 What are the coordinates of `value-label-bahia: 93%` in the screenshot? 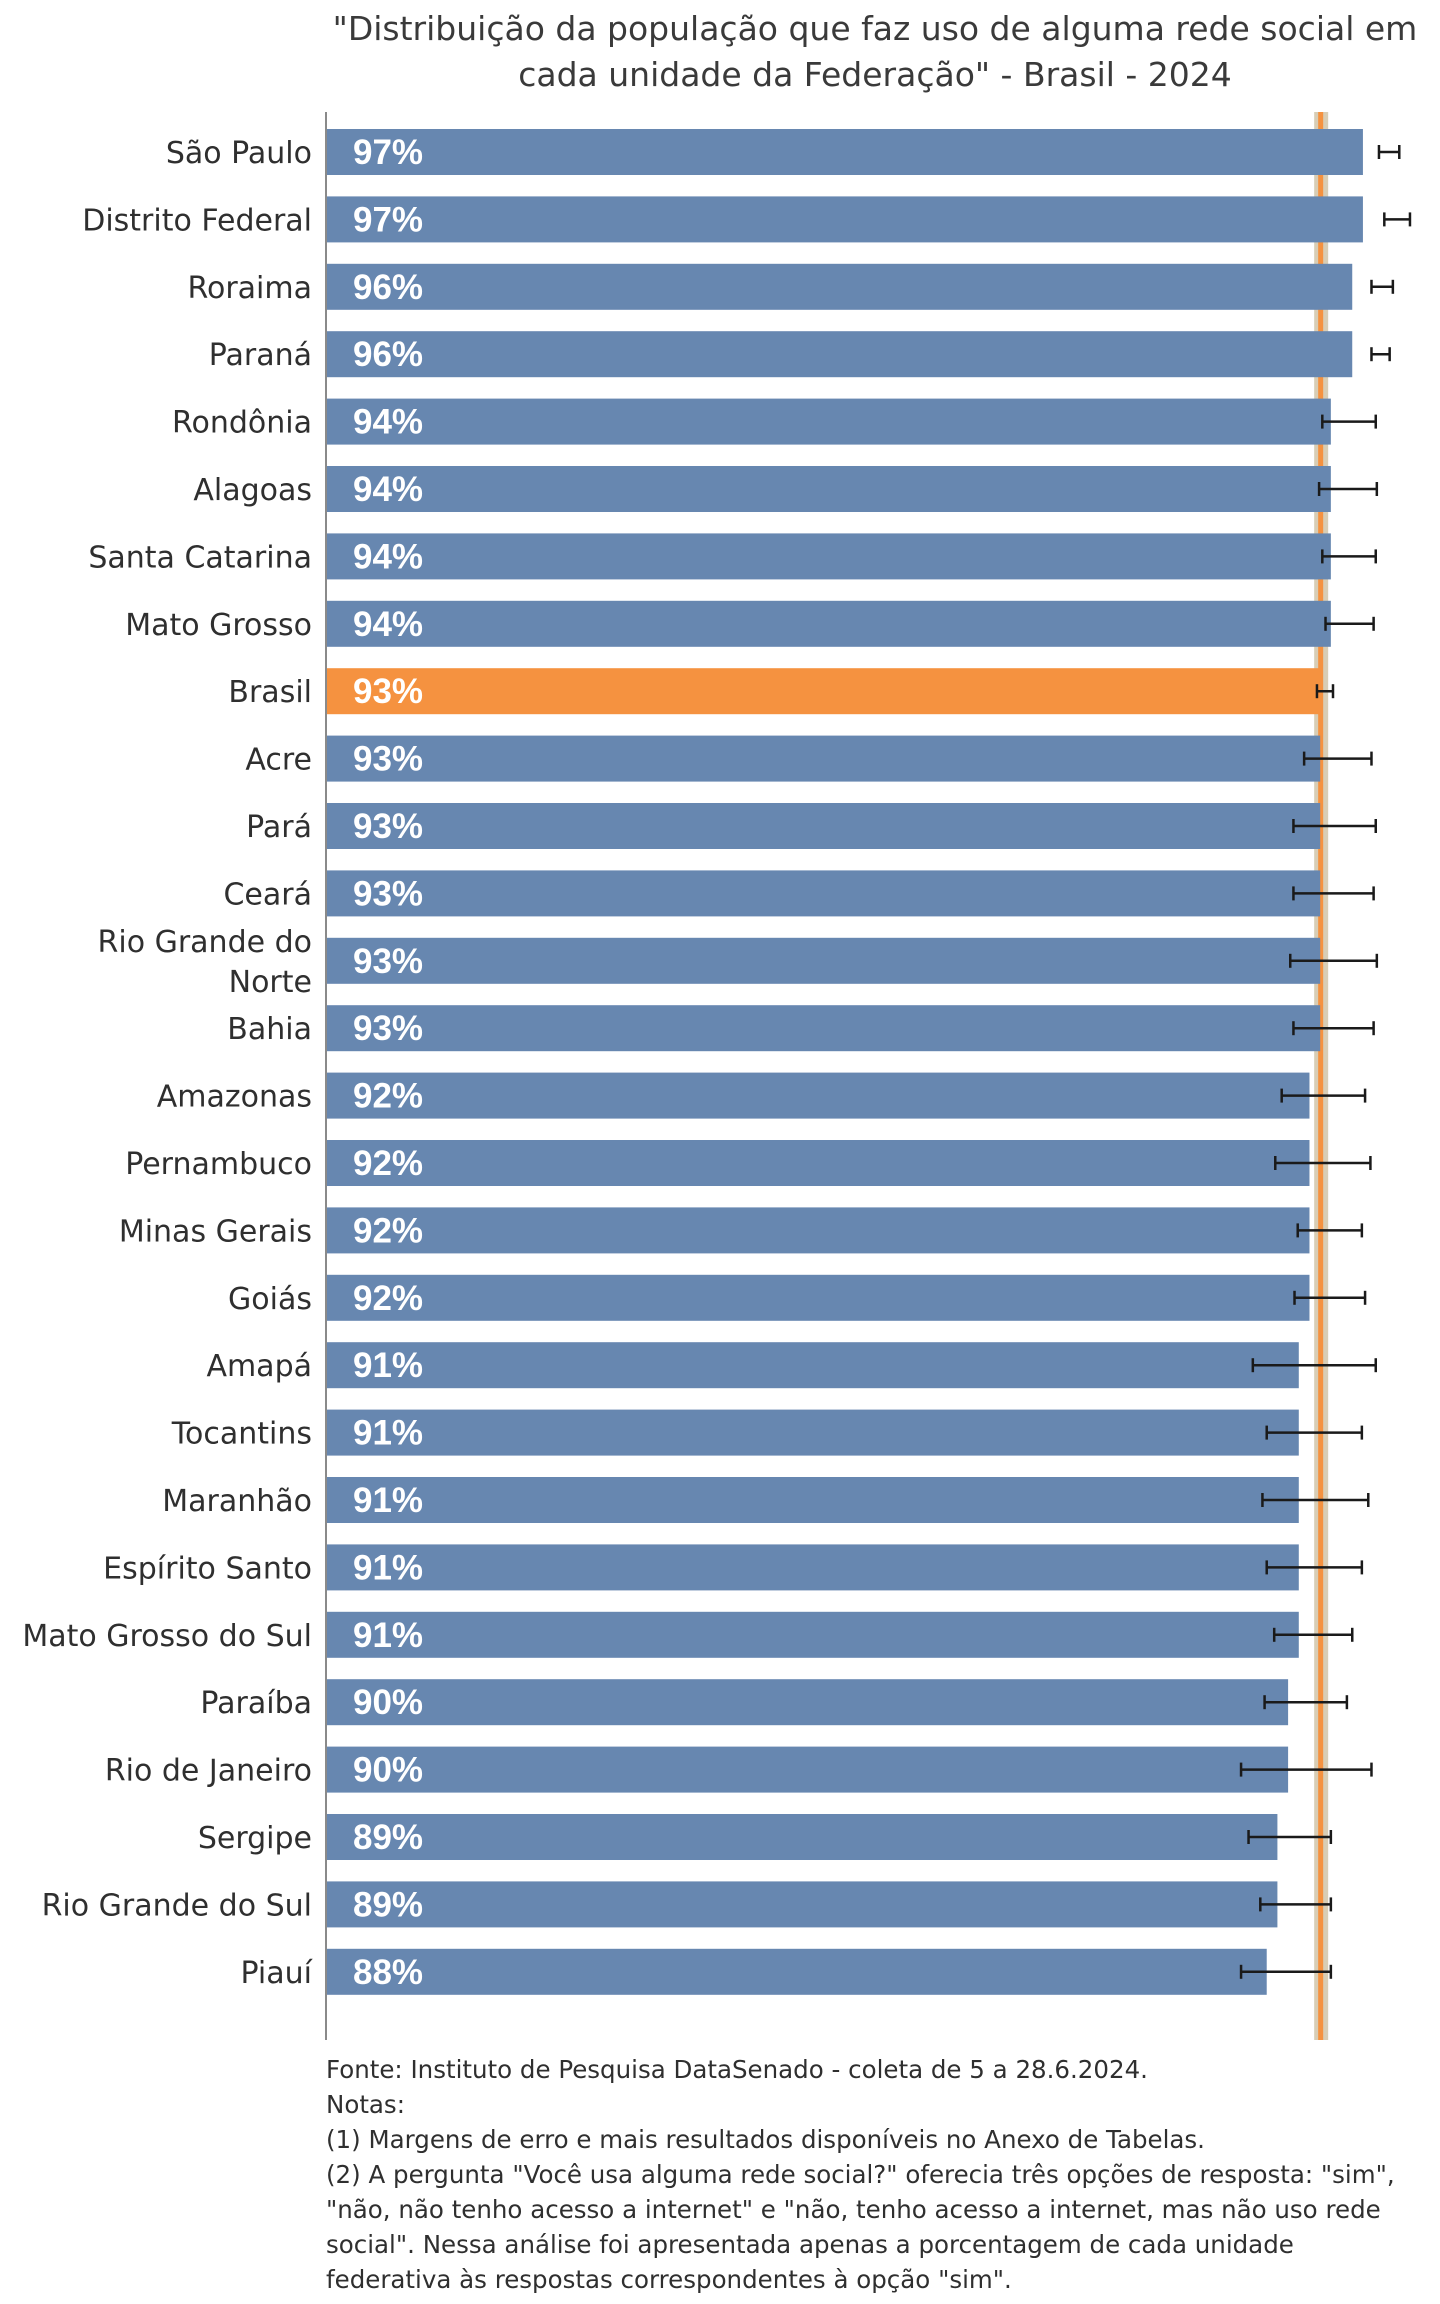 It's located at (388, 1028).